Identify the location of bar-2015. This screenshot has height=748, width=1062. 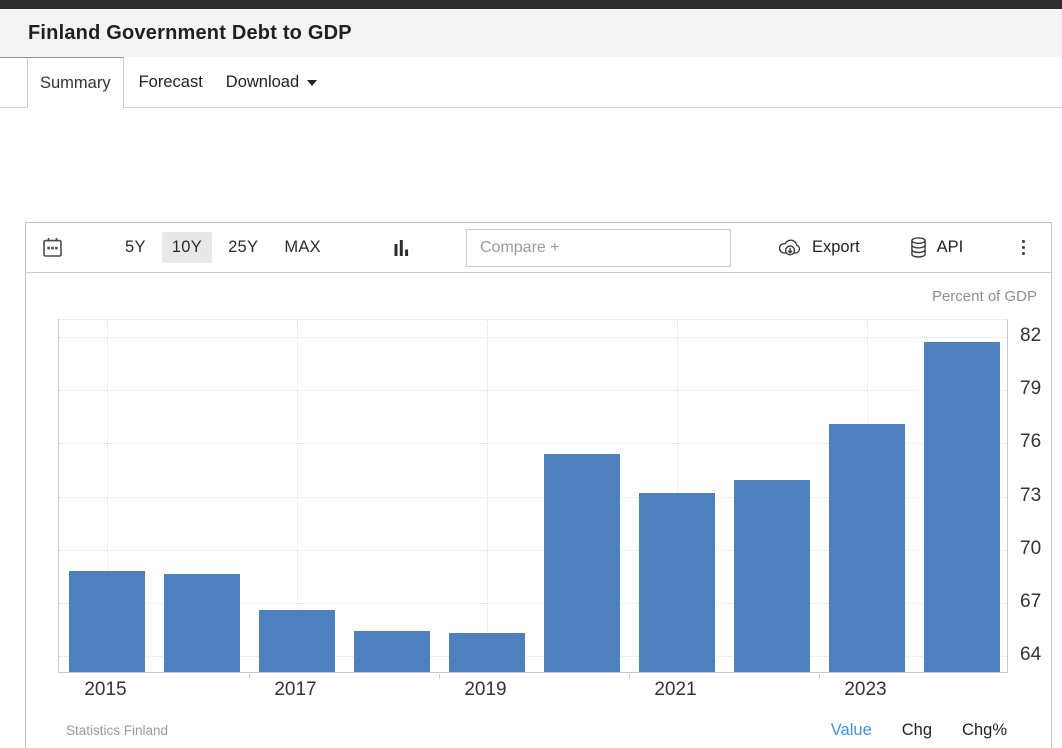
(106, 621).